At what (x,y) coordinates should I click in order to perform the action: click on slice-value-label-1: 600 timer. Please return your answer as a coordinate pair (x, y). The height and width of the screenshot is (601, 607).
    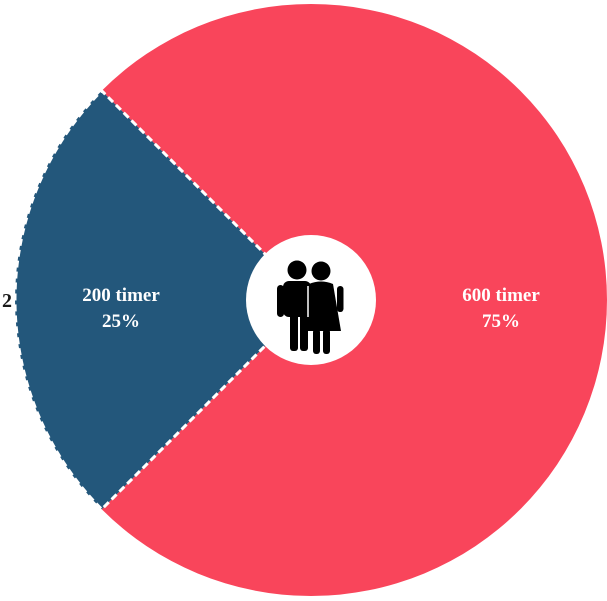
    Looking at the image, I should click on (501, 295).